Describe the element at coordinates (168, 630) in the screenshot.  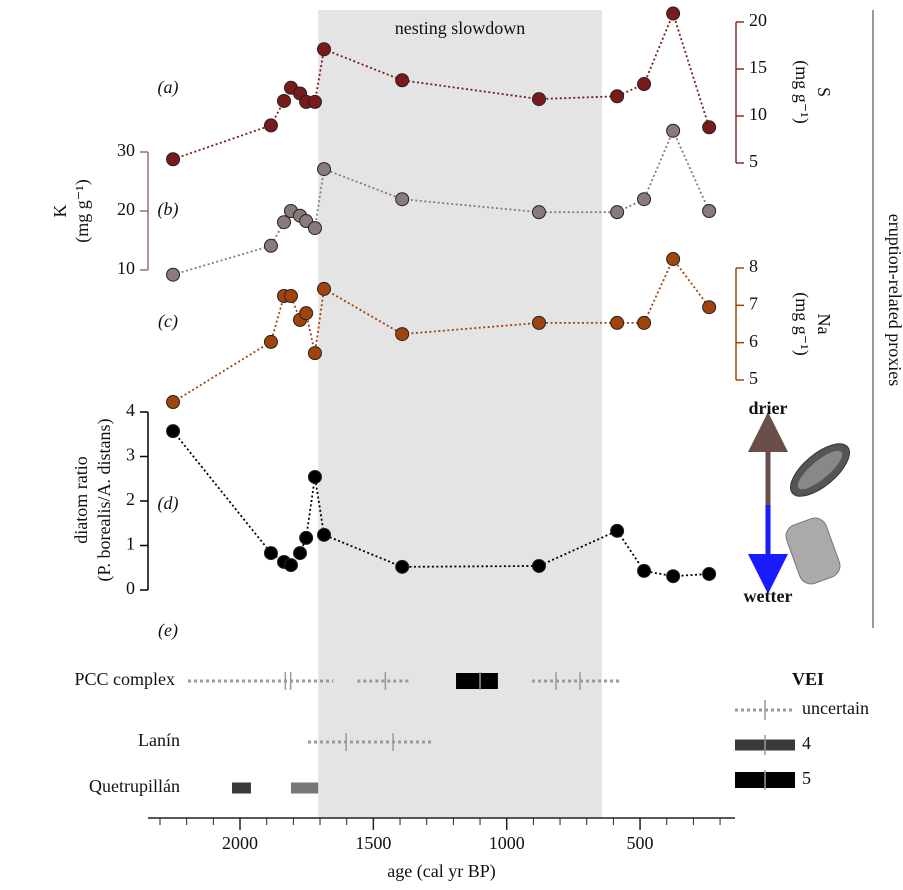
I see `panel-tag: (e)` at that location.